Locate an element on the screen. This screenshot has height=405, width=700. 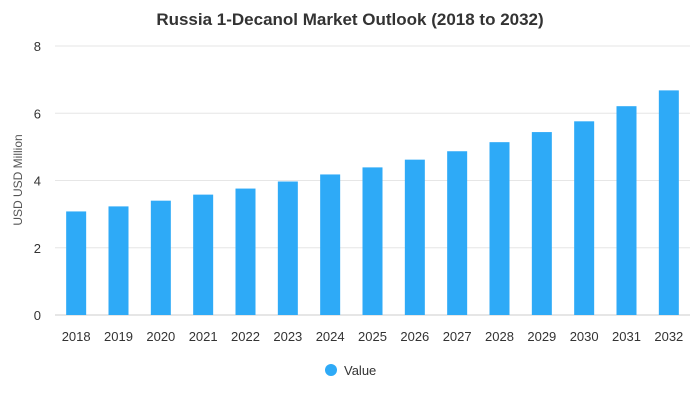
x-tick-label: 2032 is located at coordinates (668, 336).